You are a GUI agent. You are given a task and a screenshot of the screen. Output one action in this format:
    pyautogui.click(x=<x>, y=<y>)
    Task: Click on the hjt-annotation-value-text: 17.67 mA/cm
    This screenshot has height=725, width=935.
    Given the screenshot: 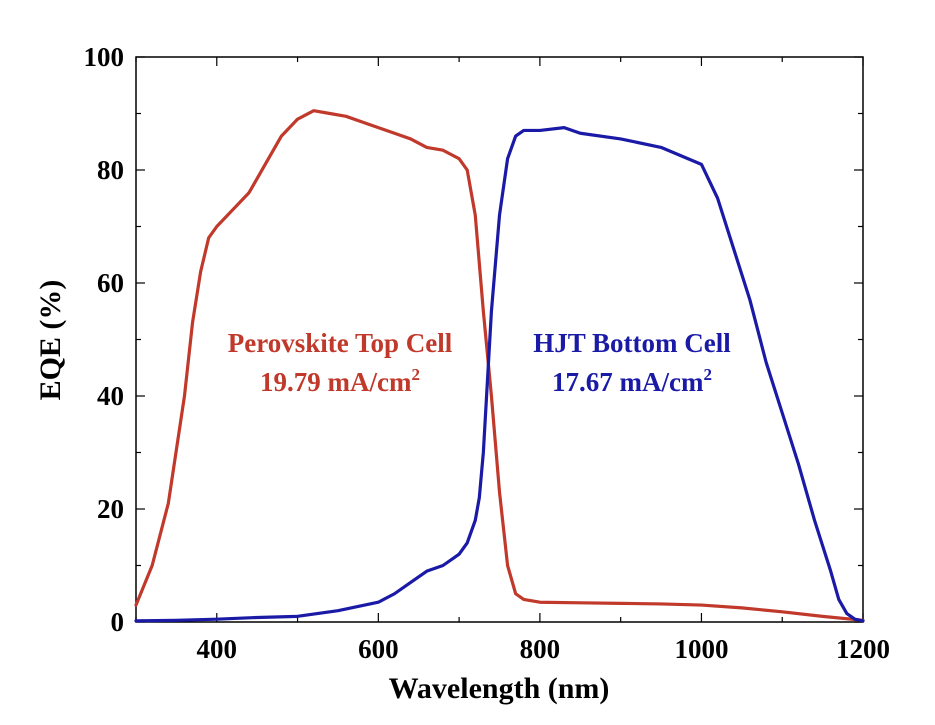 What is the action you would take?
    pyautogui.click(x=628, y=382)
    